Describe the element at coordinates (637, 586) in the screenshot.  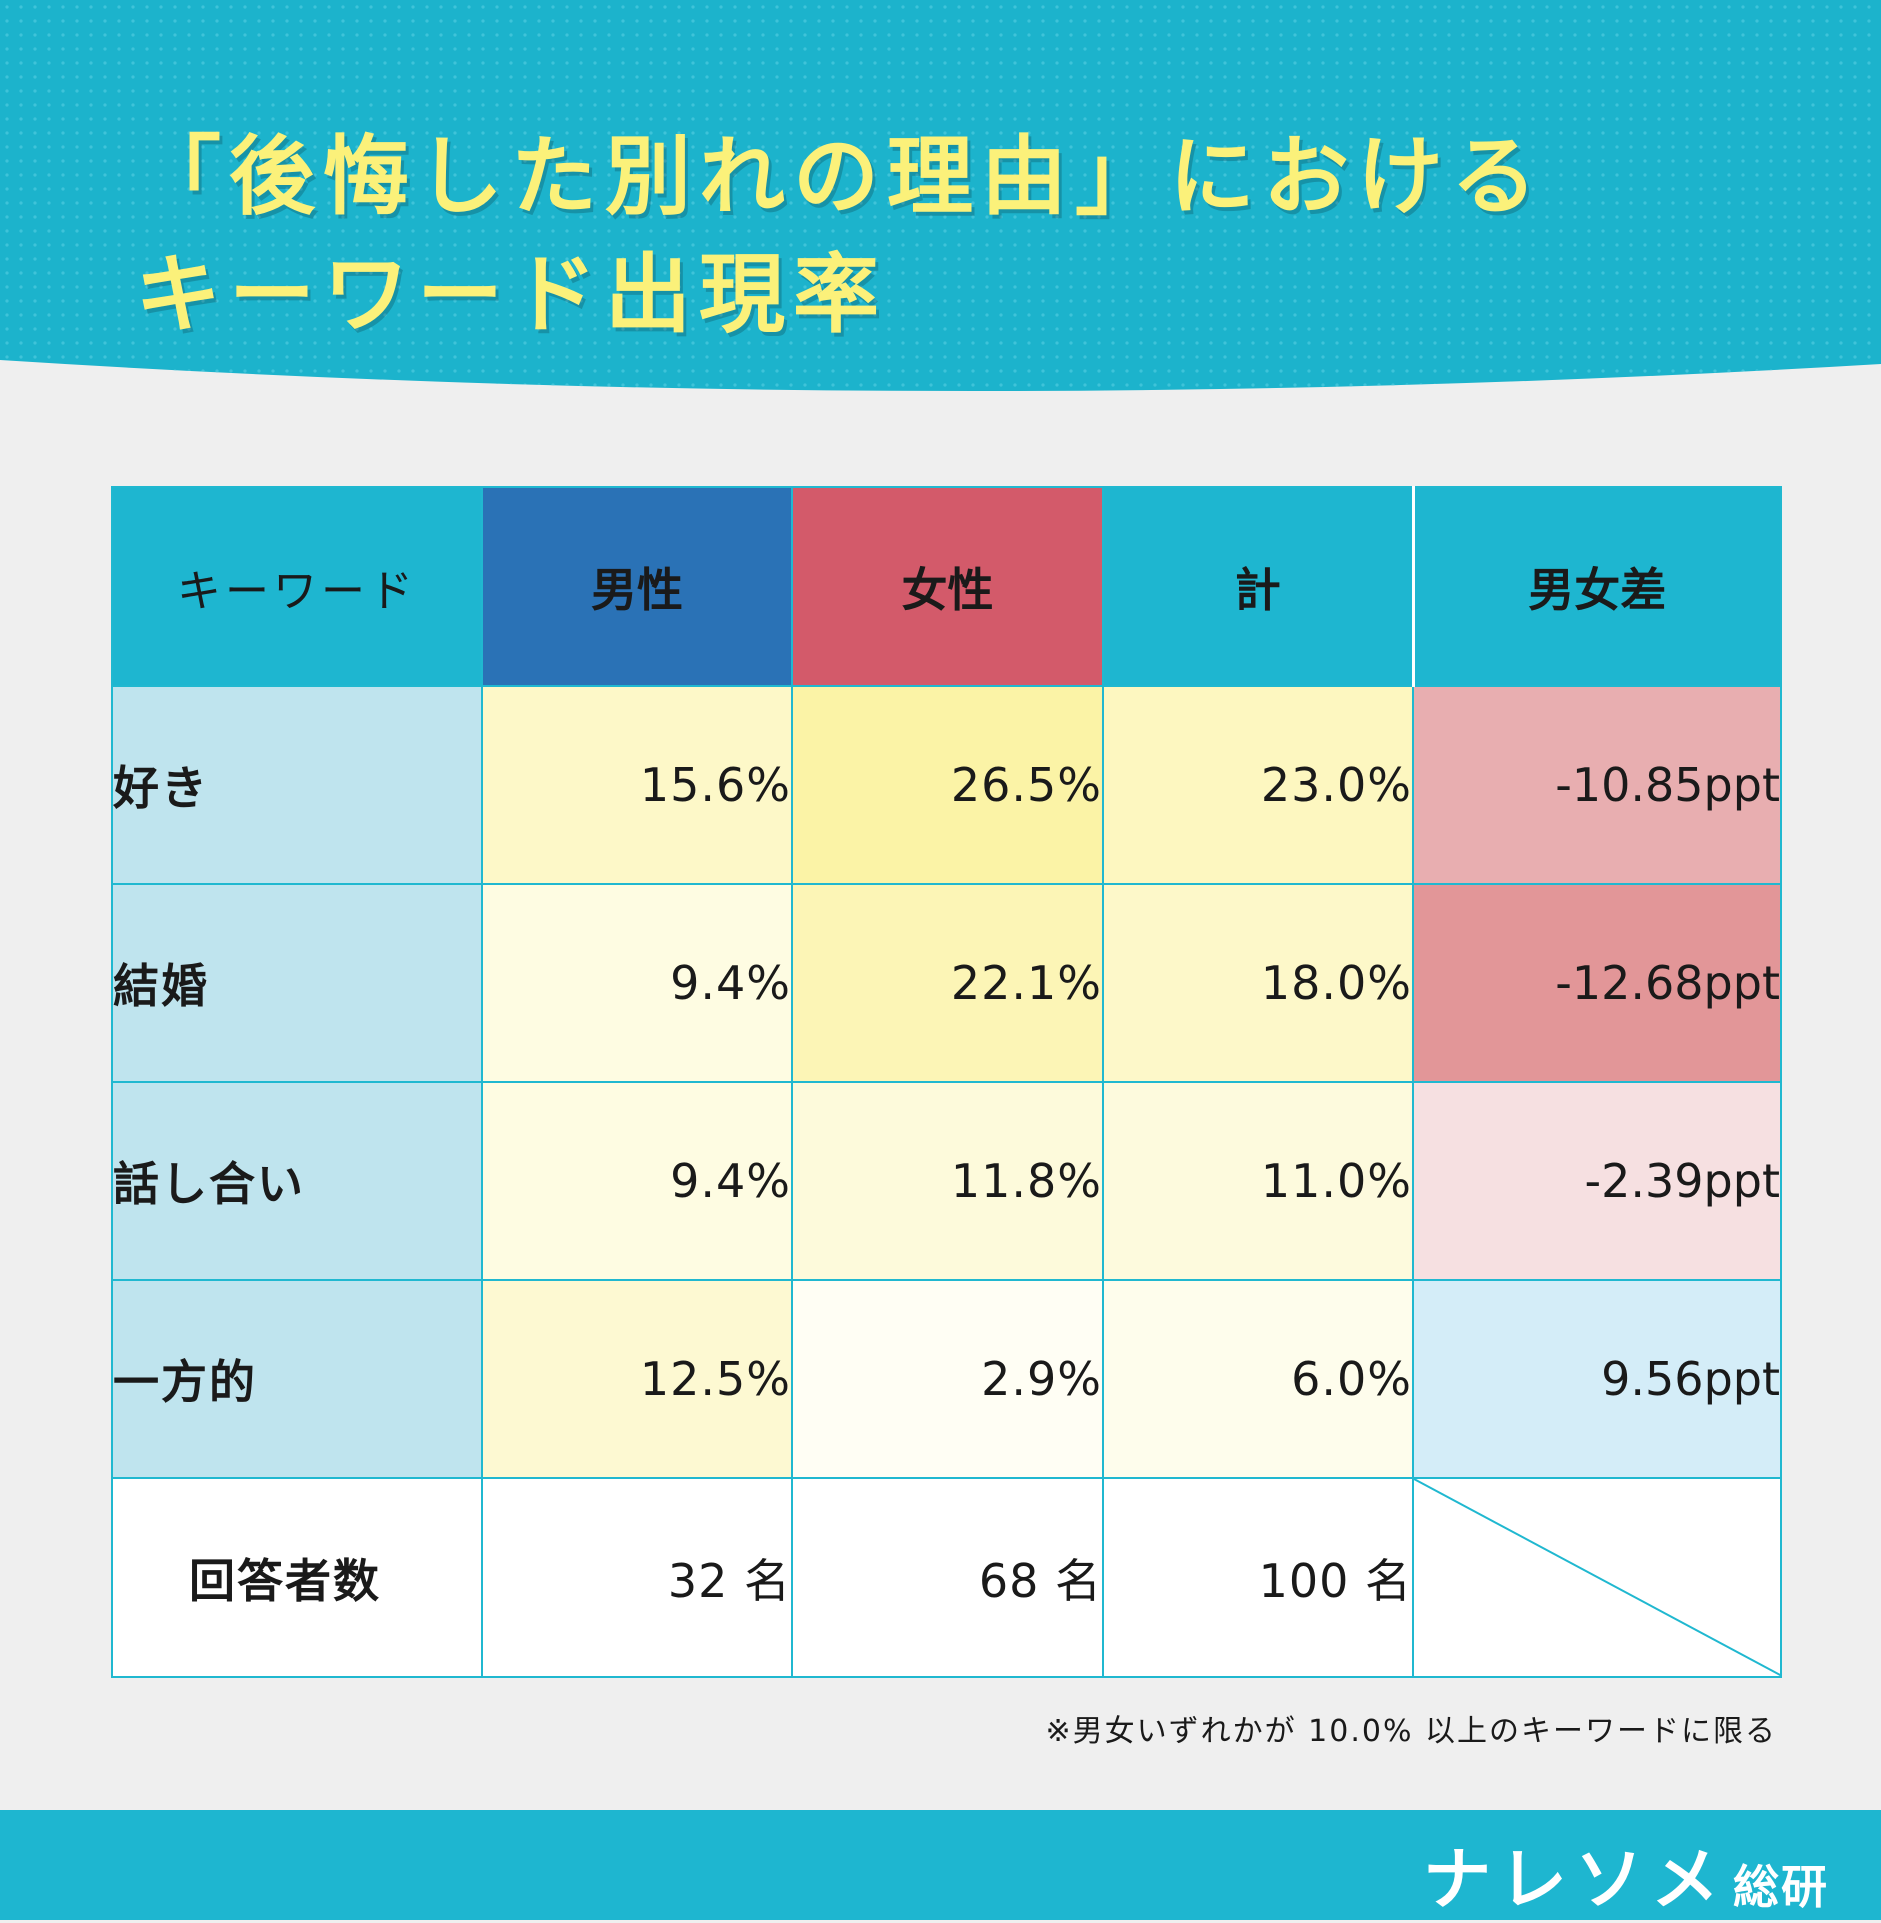
I see `header-male: 男性` at that location.